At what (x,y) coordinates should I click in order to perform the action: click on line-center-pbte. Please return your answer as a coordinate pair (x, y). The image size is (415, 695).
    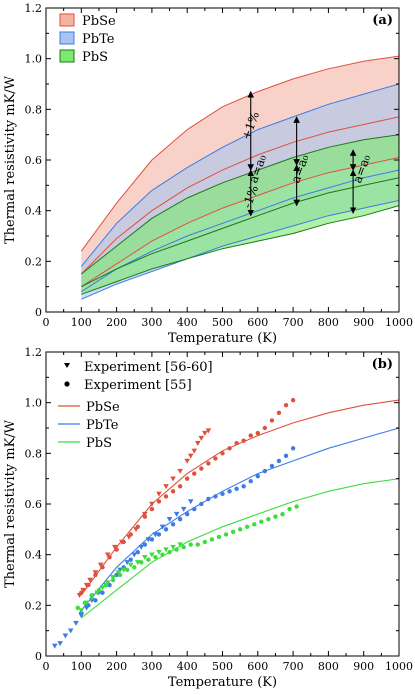
    Looking at the image, I should click on (240, 231).